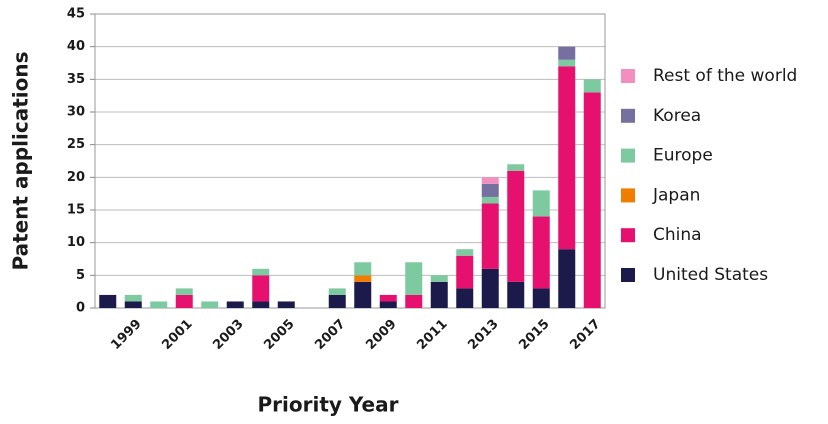  Describe the element at coordinates (21, 161) in the screenshot. I see `y-axis-label: Patent applications` at that location.